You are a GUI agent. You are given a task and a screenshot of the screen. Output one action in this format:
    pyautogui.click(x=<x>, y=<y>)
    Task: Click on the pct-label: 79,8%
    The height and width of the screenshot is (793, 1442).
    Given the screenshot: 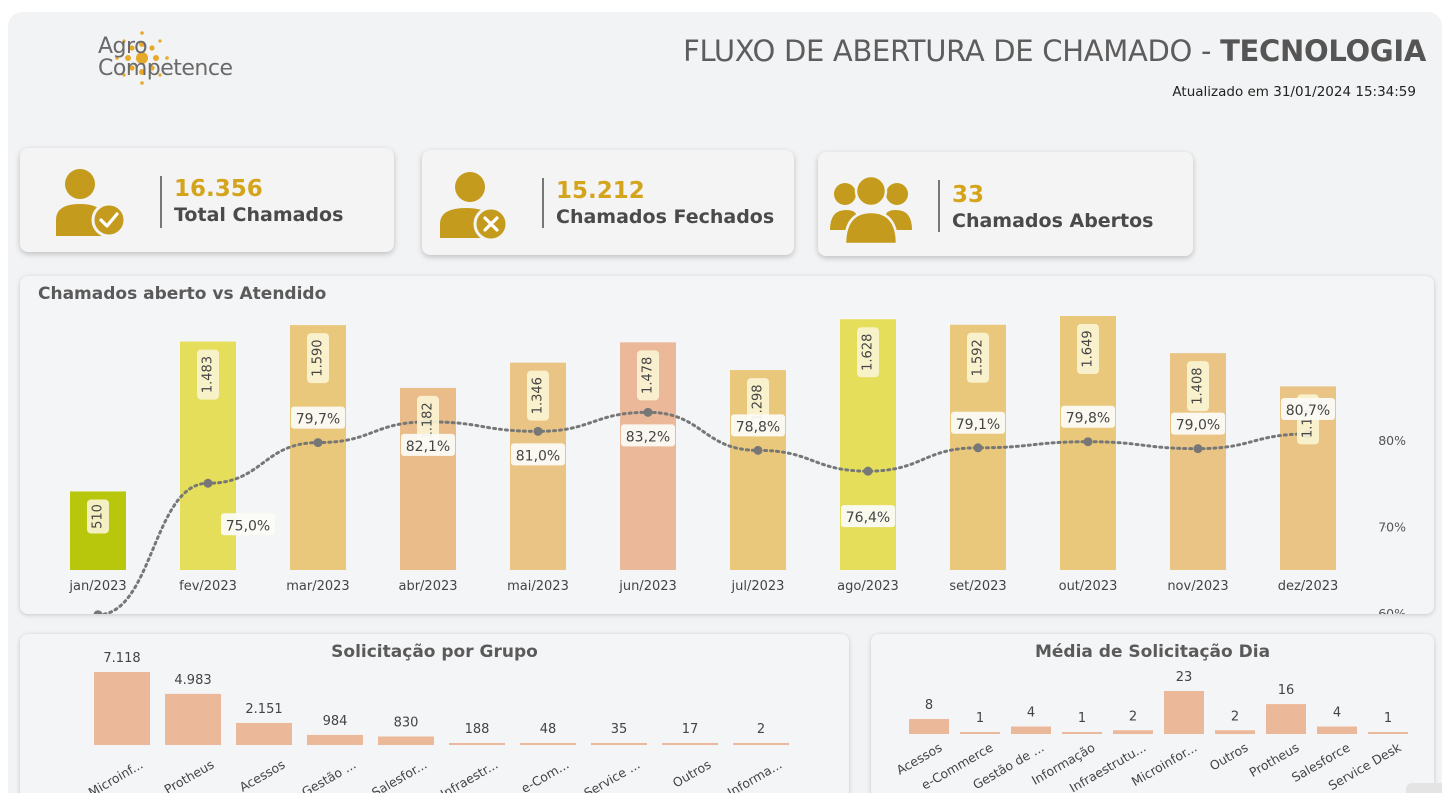 What is the action you would take?
    pyautogui.click(x=1088, y=419)
    